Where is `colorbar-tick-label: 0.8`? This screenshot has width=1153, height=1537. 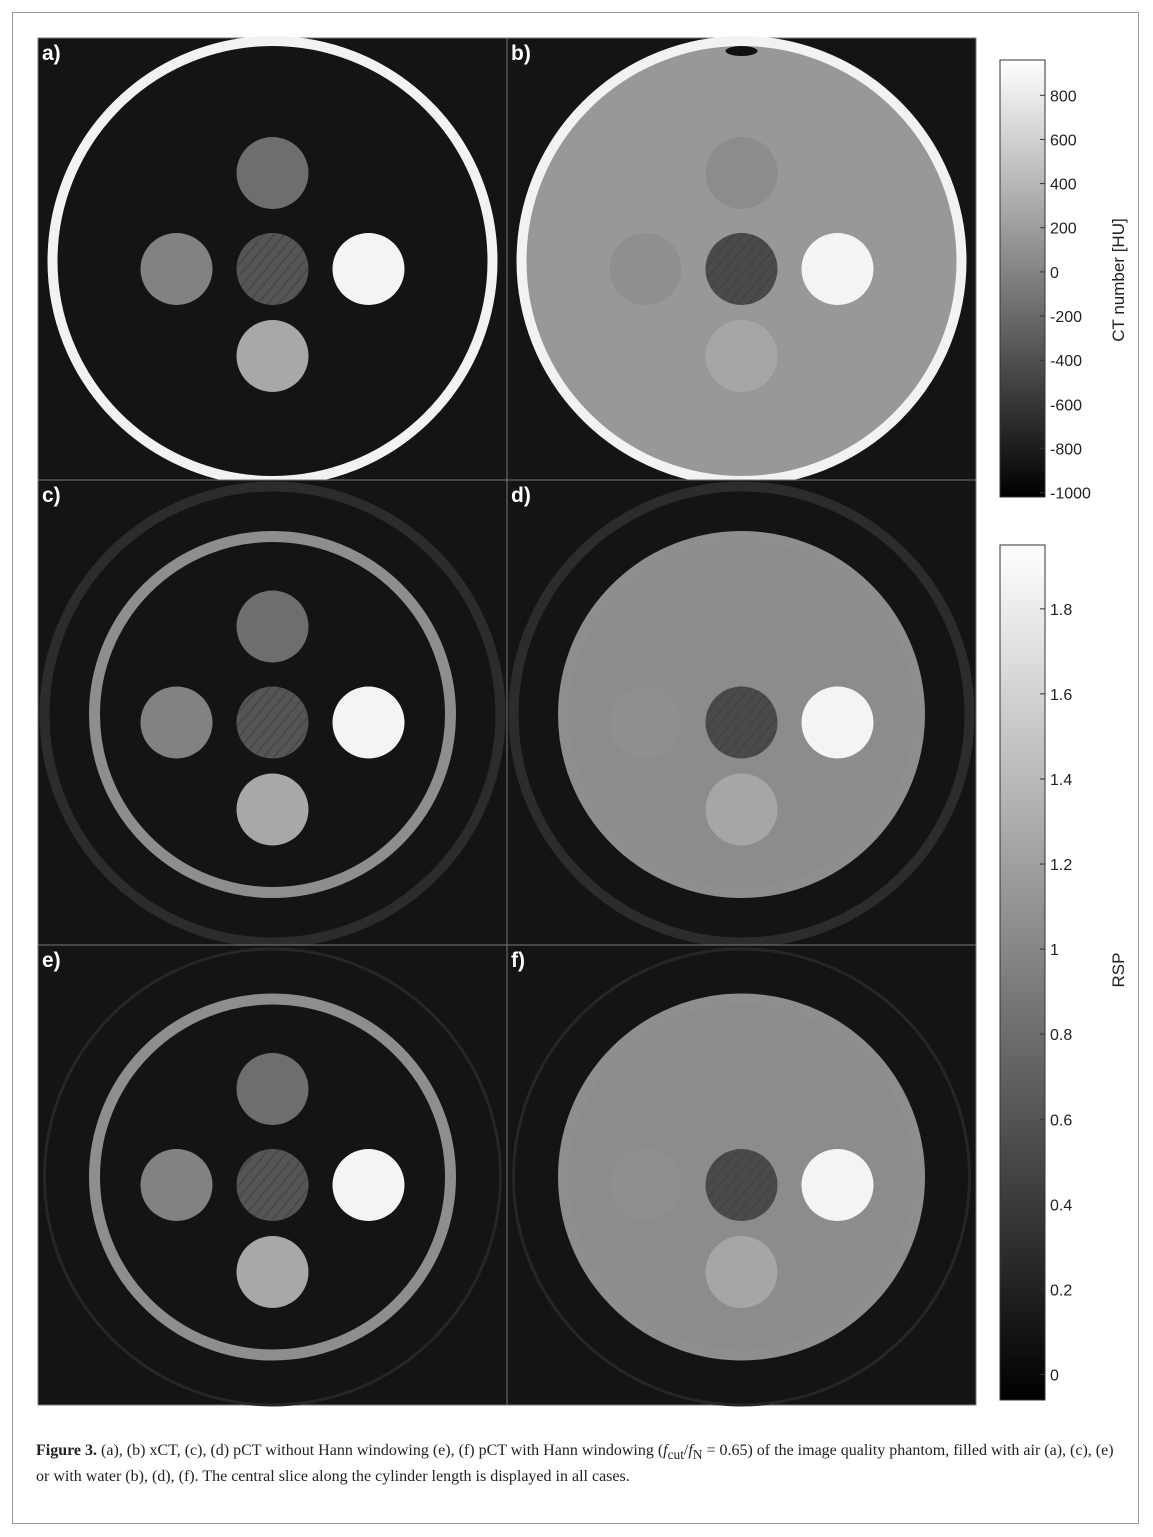 colorbar-tick-label: 0.8 is located at coordinates (1061, 1035).